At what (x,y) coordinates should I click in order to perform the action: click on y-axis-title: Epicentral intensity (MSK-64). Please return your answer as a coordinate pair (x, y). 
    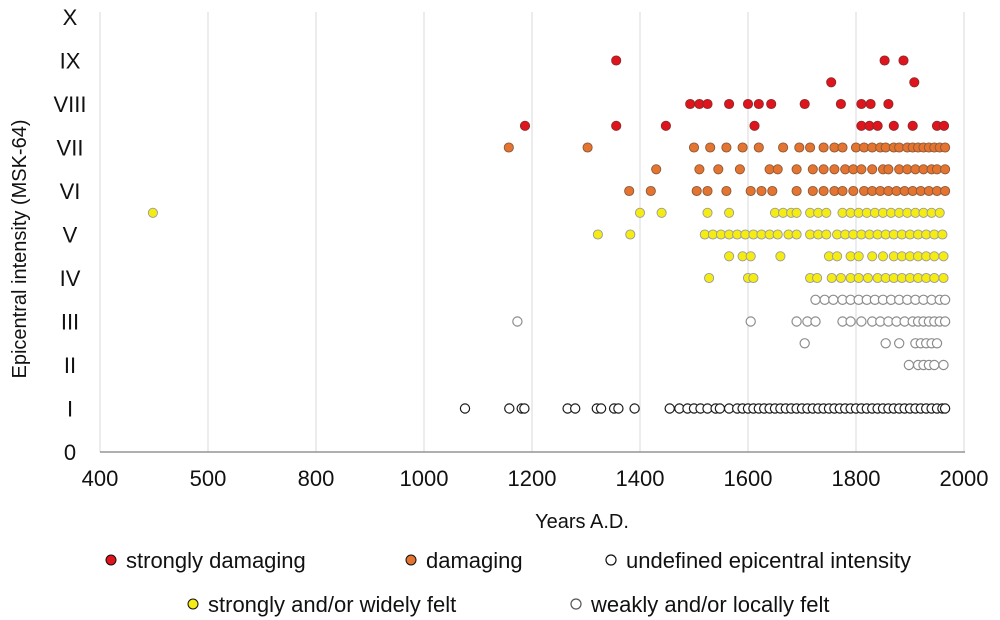
    Looking at the image, I should click on (20, 249).